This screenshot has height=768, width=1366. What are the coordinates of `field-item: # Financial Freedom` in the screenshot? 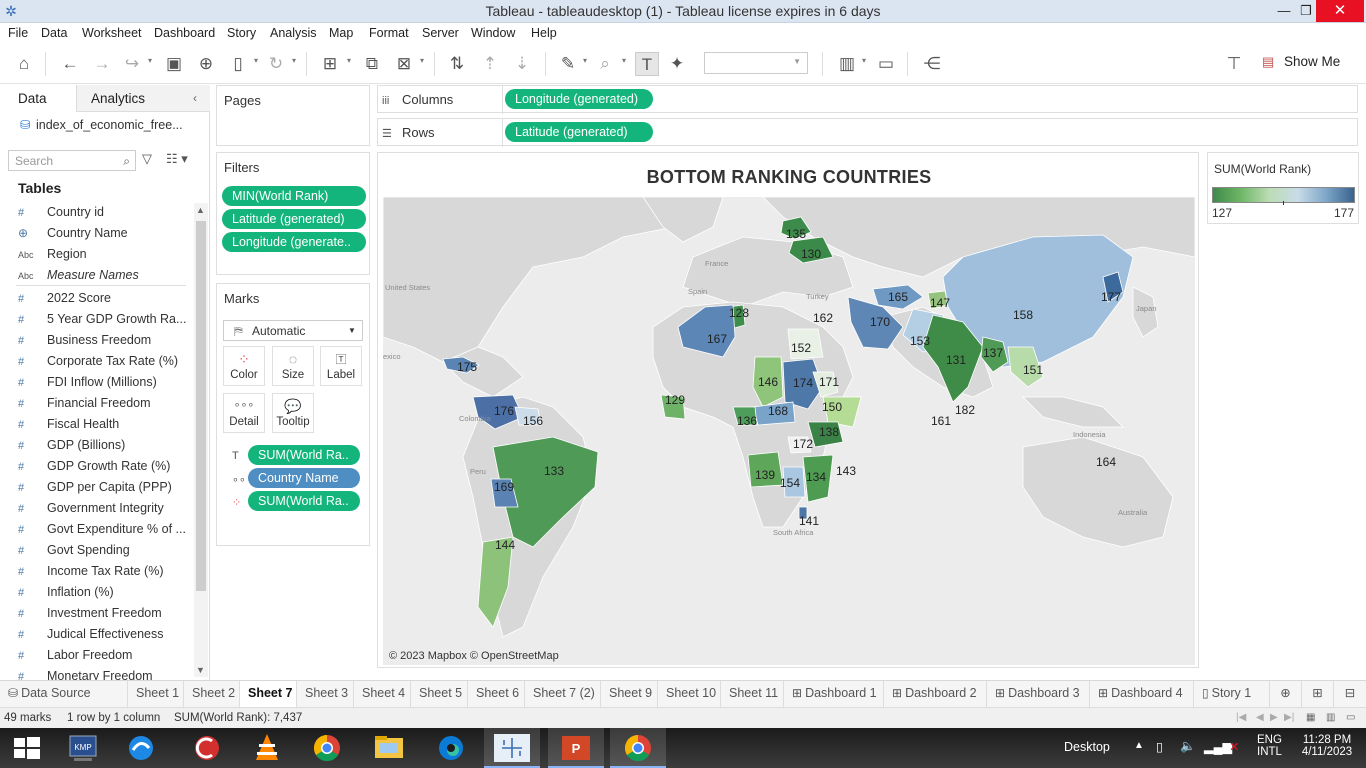 It's located at (102, 403).